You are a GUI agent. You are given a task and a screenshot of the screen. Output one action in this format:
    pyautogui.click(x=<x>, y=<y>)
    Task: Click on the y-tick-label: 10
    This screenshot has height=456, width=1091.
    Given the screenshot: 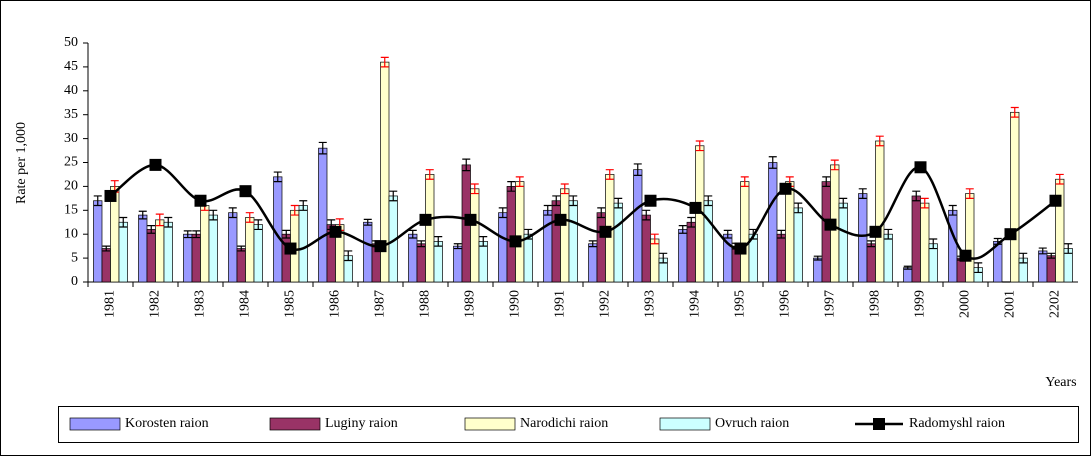 What is the action you would take?
    pyautogui.click(x=71, y=233)
    